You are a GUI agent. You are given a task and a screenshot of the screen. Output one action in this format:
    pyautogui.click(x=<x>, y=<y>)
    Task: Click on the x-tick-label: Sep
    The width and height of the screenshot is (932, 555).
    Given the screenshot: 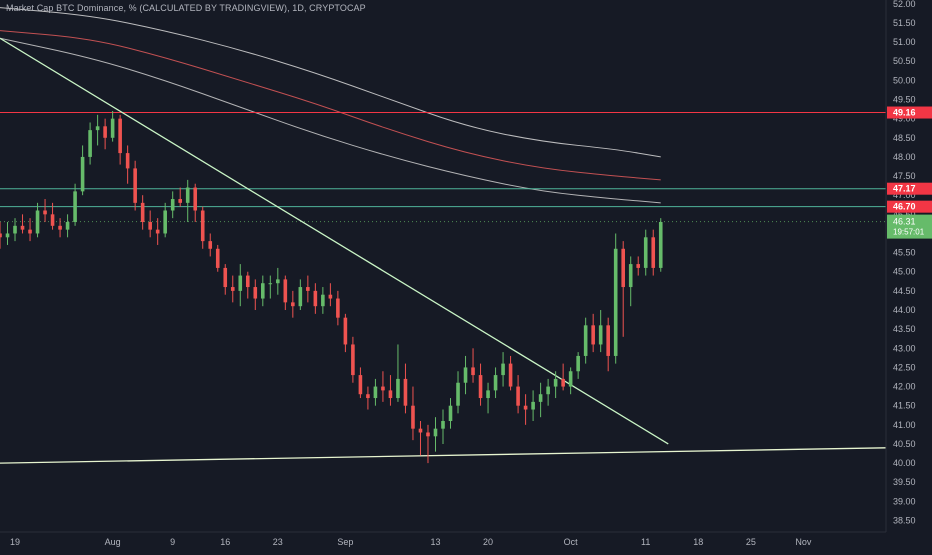 What is the action you would take?
    pyautogui.click(x=345, y=542)
    